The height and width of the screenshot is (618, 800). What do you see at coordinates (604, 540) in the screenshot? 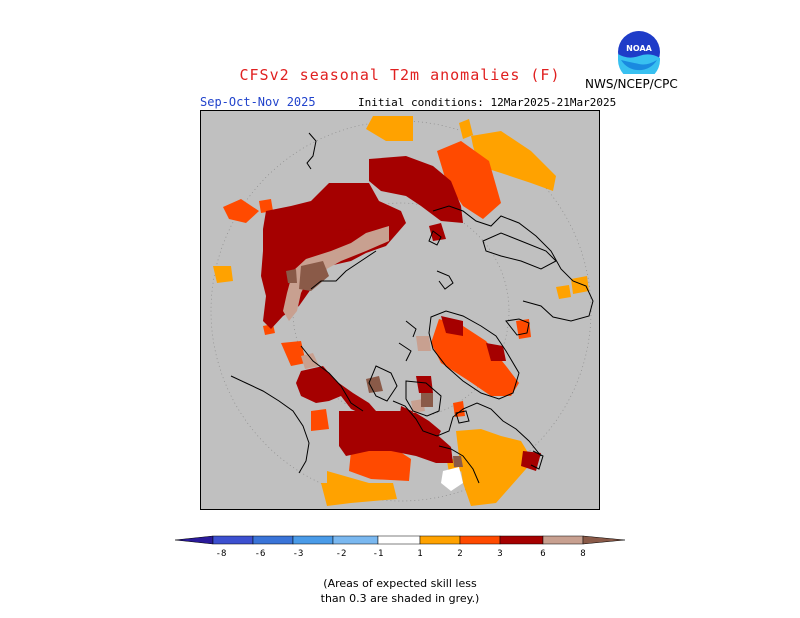
I see `colorbar-arrow-right` at bounding box center [604, 540].